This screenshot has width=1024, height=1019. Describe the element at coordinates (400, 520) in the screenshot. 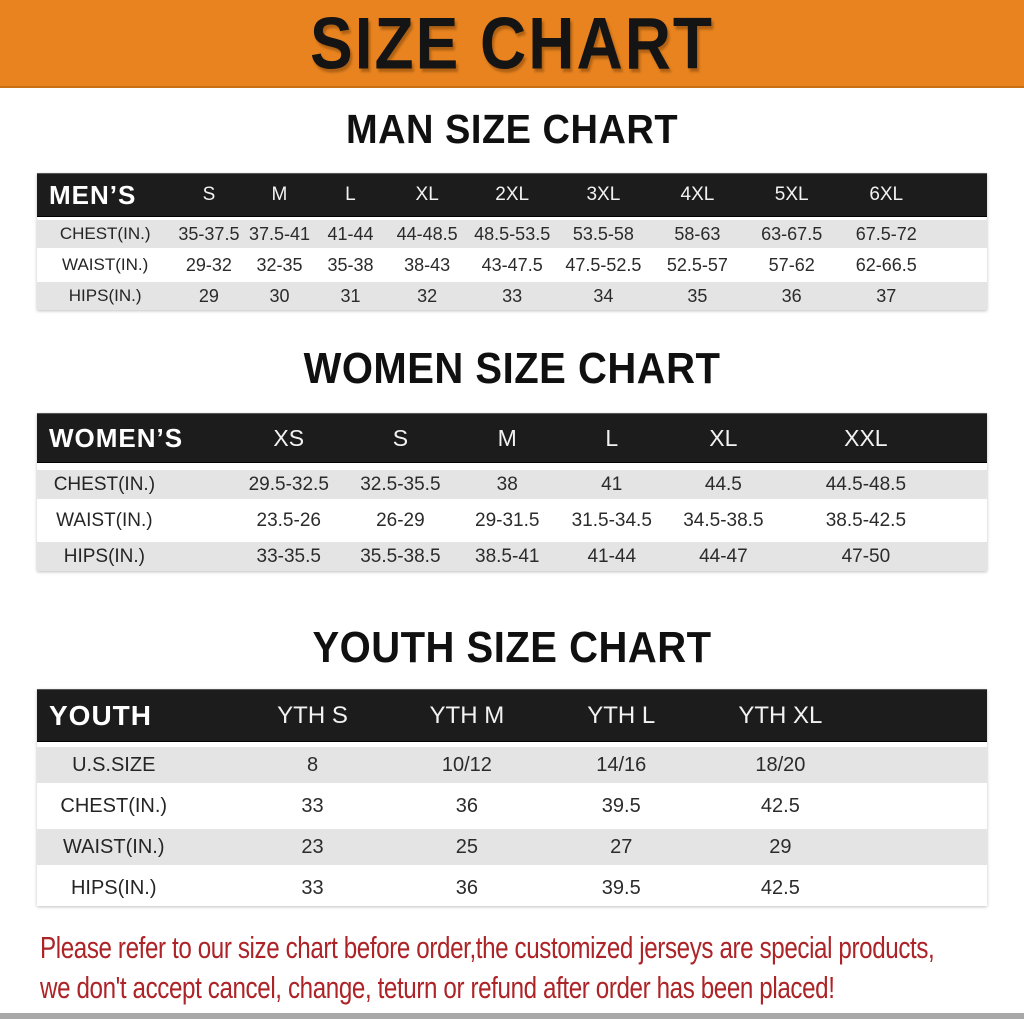

I see `size-value-cell: 26-29` at that location.